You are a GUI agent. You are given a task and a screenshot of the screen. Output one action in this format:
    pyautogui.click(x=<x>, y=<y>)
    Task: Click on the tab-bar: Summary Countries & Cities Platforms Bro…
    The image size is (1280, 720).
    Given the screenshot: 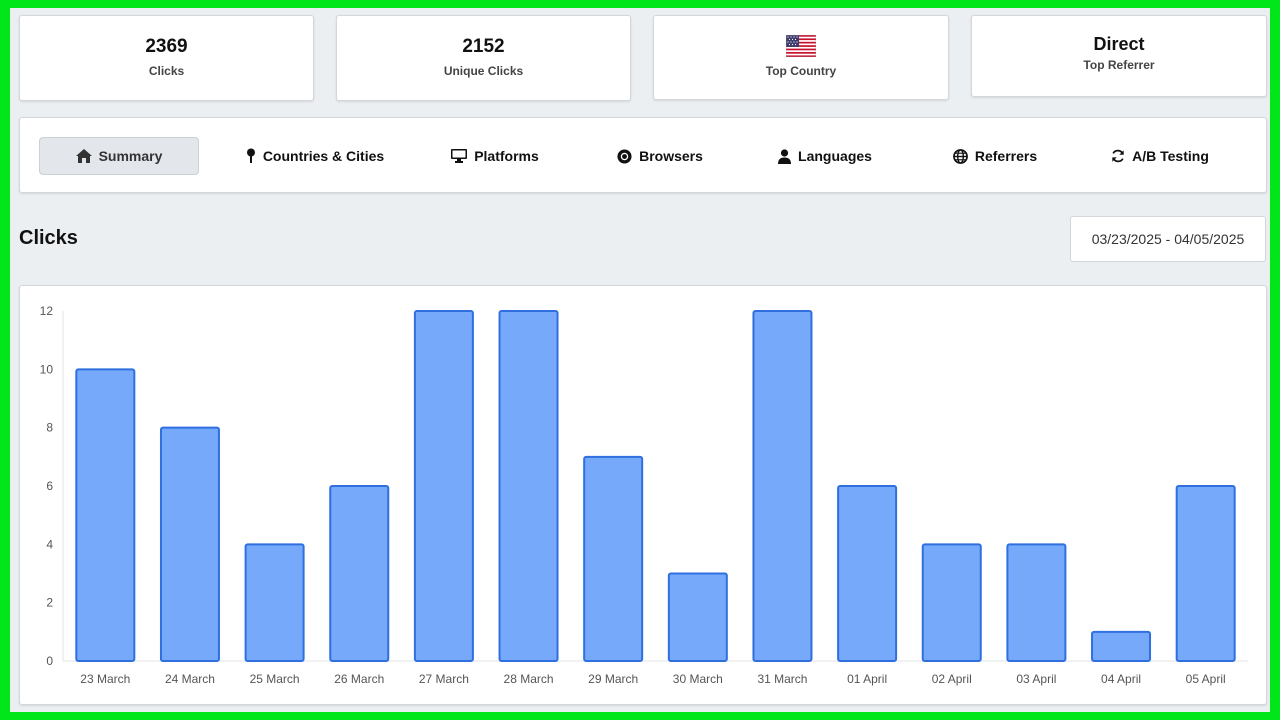 What is the action you would take?
    pyautogui.click(x=643, y=155)
    